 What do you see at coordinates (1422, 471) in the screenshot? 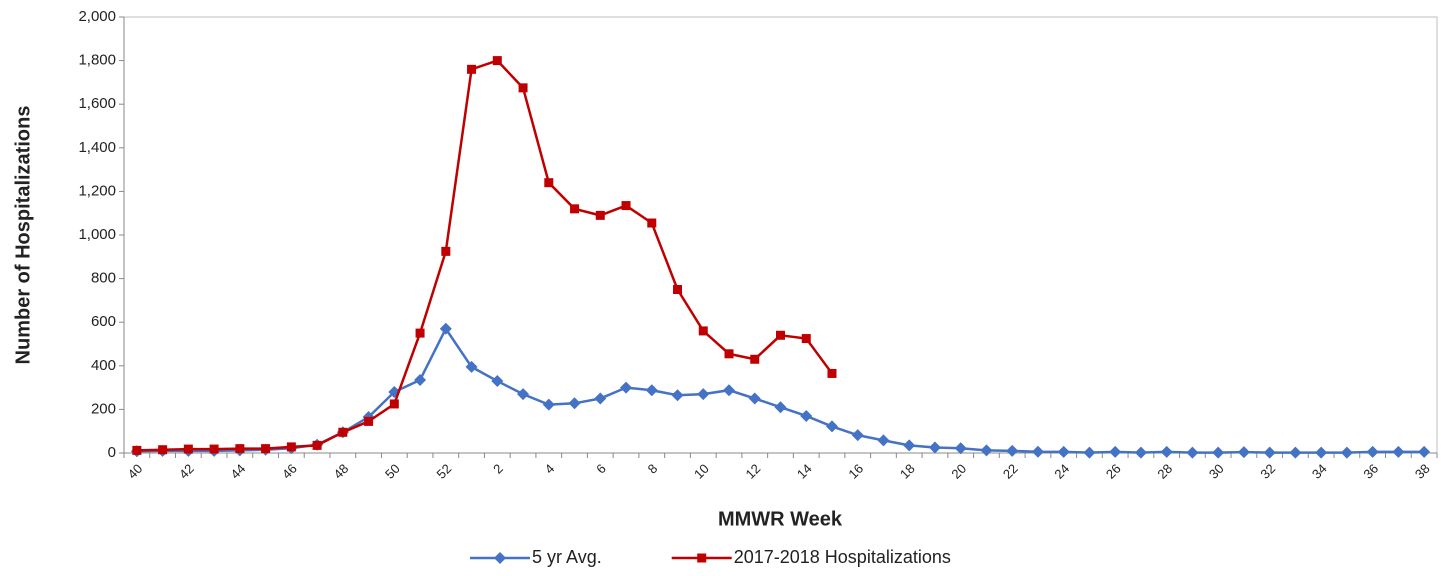
I see `x-tick-label: 38` at bounding box center [1422, 471].